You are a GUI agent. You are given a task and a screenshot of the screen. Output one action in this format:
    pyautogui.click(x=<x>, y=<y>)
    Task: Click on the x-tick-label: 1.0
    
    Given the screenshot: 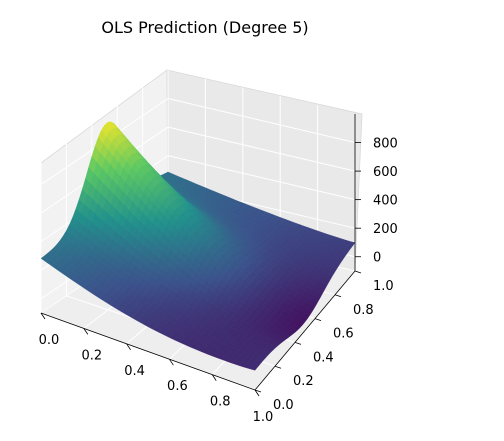 What is the action you would take?
    pyautogui.click(x=263, y=417)
    